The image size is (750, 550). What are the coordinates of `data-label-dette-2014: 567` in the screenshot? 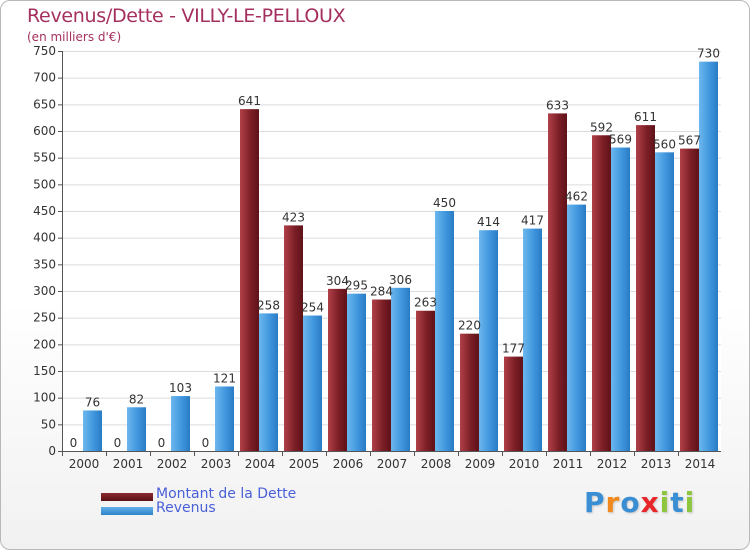 It's located at (689, 141).